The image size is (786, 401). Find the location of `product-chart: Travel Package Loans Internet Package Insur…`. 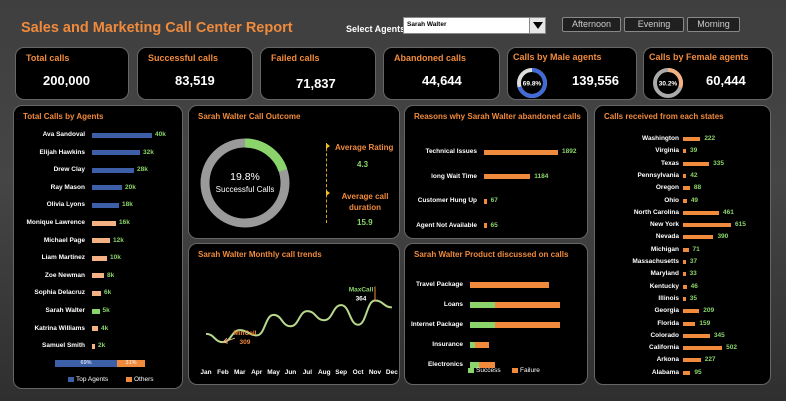

product-chart: Travel Package Loans Internet Package Insur… is located at coordinates (497, 315).